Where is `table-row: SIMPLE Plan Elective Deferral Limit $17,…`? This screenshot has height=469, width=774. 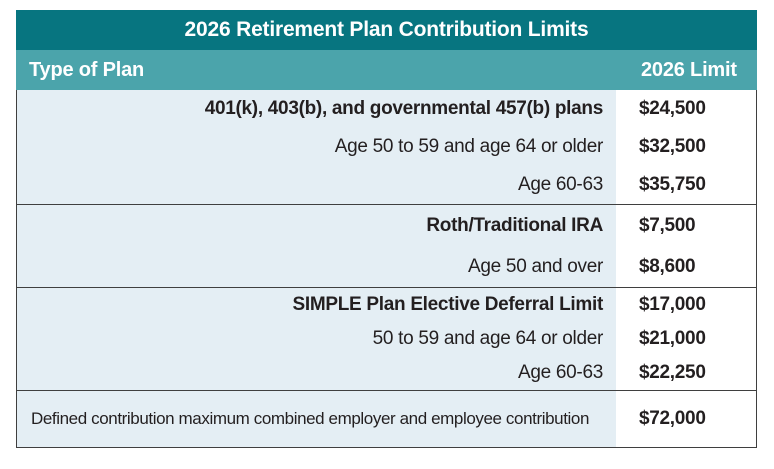 table-row: SIMPLE Plan Elective Deferral Limit $17,… is located at coordinates (386, 305).